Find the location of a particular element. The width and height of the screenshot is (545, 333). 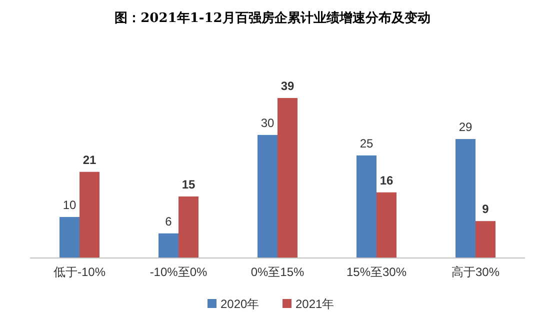

legend-label: 2021年 is located at coordinates (315, 304).